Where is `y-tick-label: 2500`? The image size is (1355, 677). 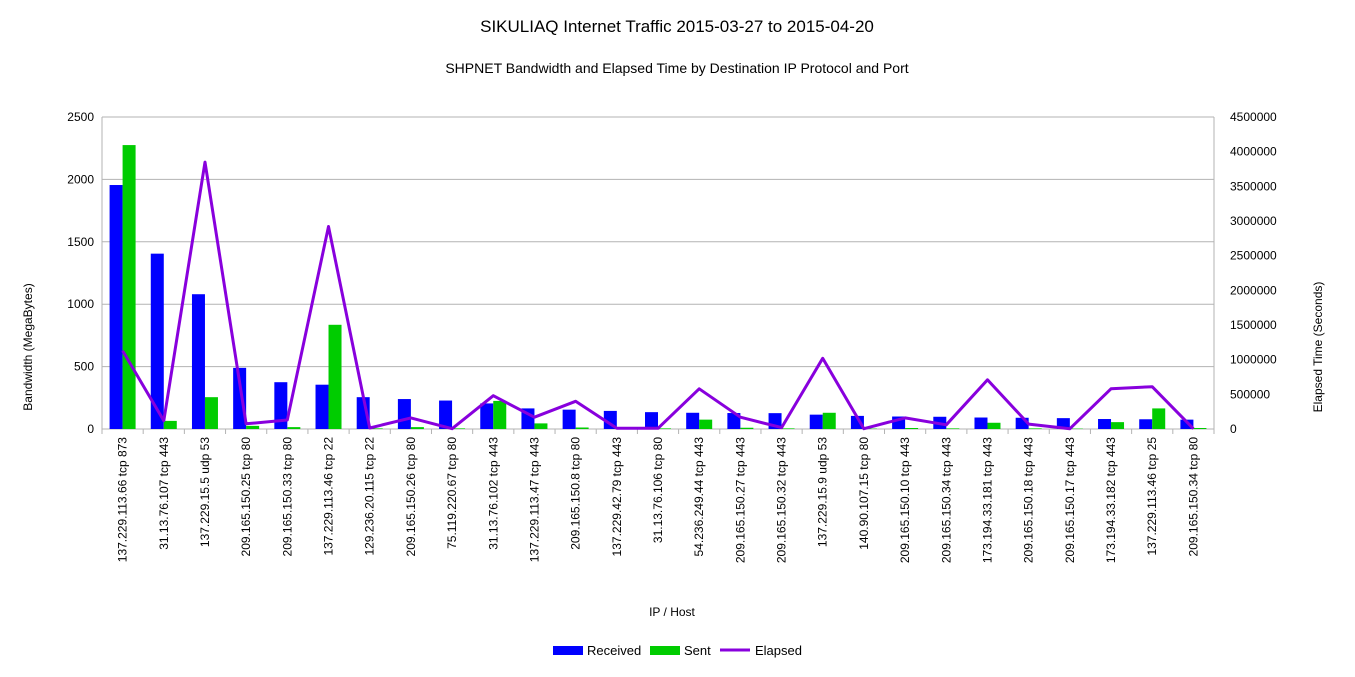 y-tick-label: 2500 is located at coordinates (80, 117).